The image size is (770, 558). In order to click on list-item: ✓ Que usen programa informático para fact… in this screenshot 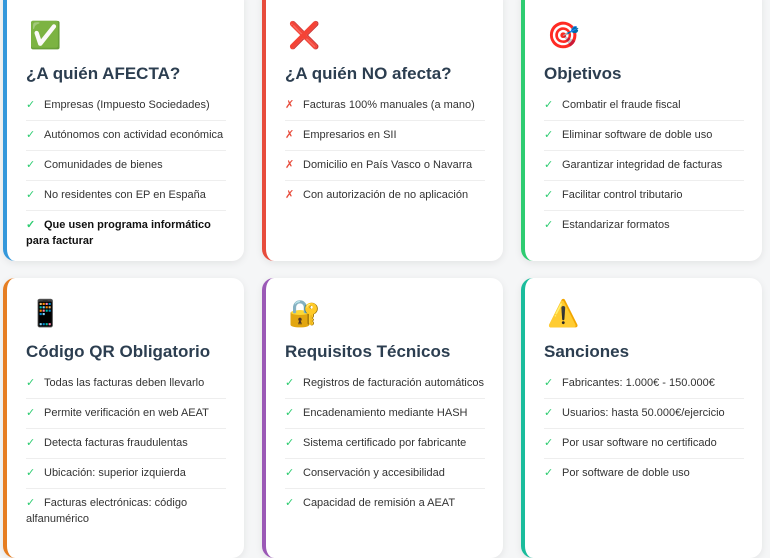, I will do `click(126, 233)`.